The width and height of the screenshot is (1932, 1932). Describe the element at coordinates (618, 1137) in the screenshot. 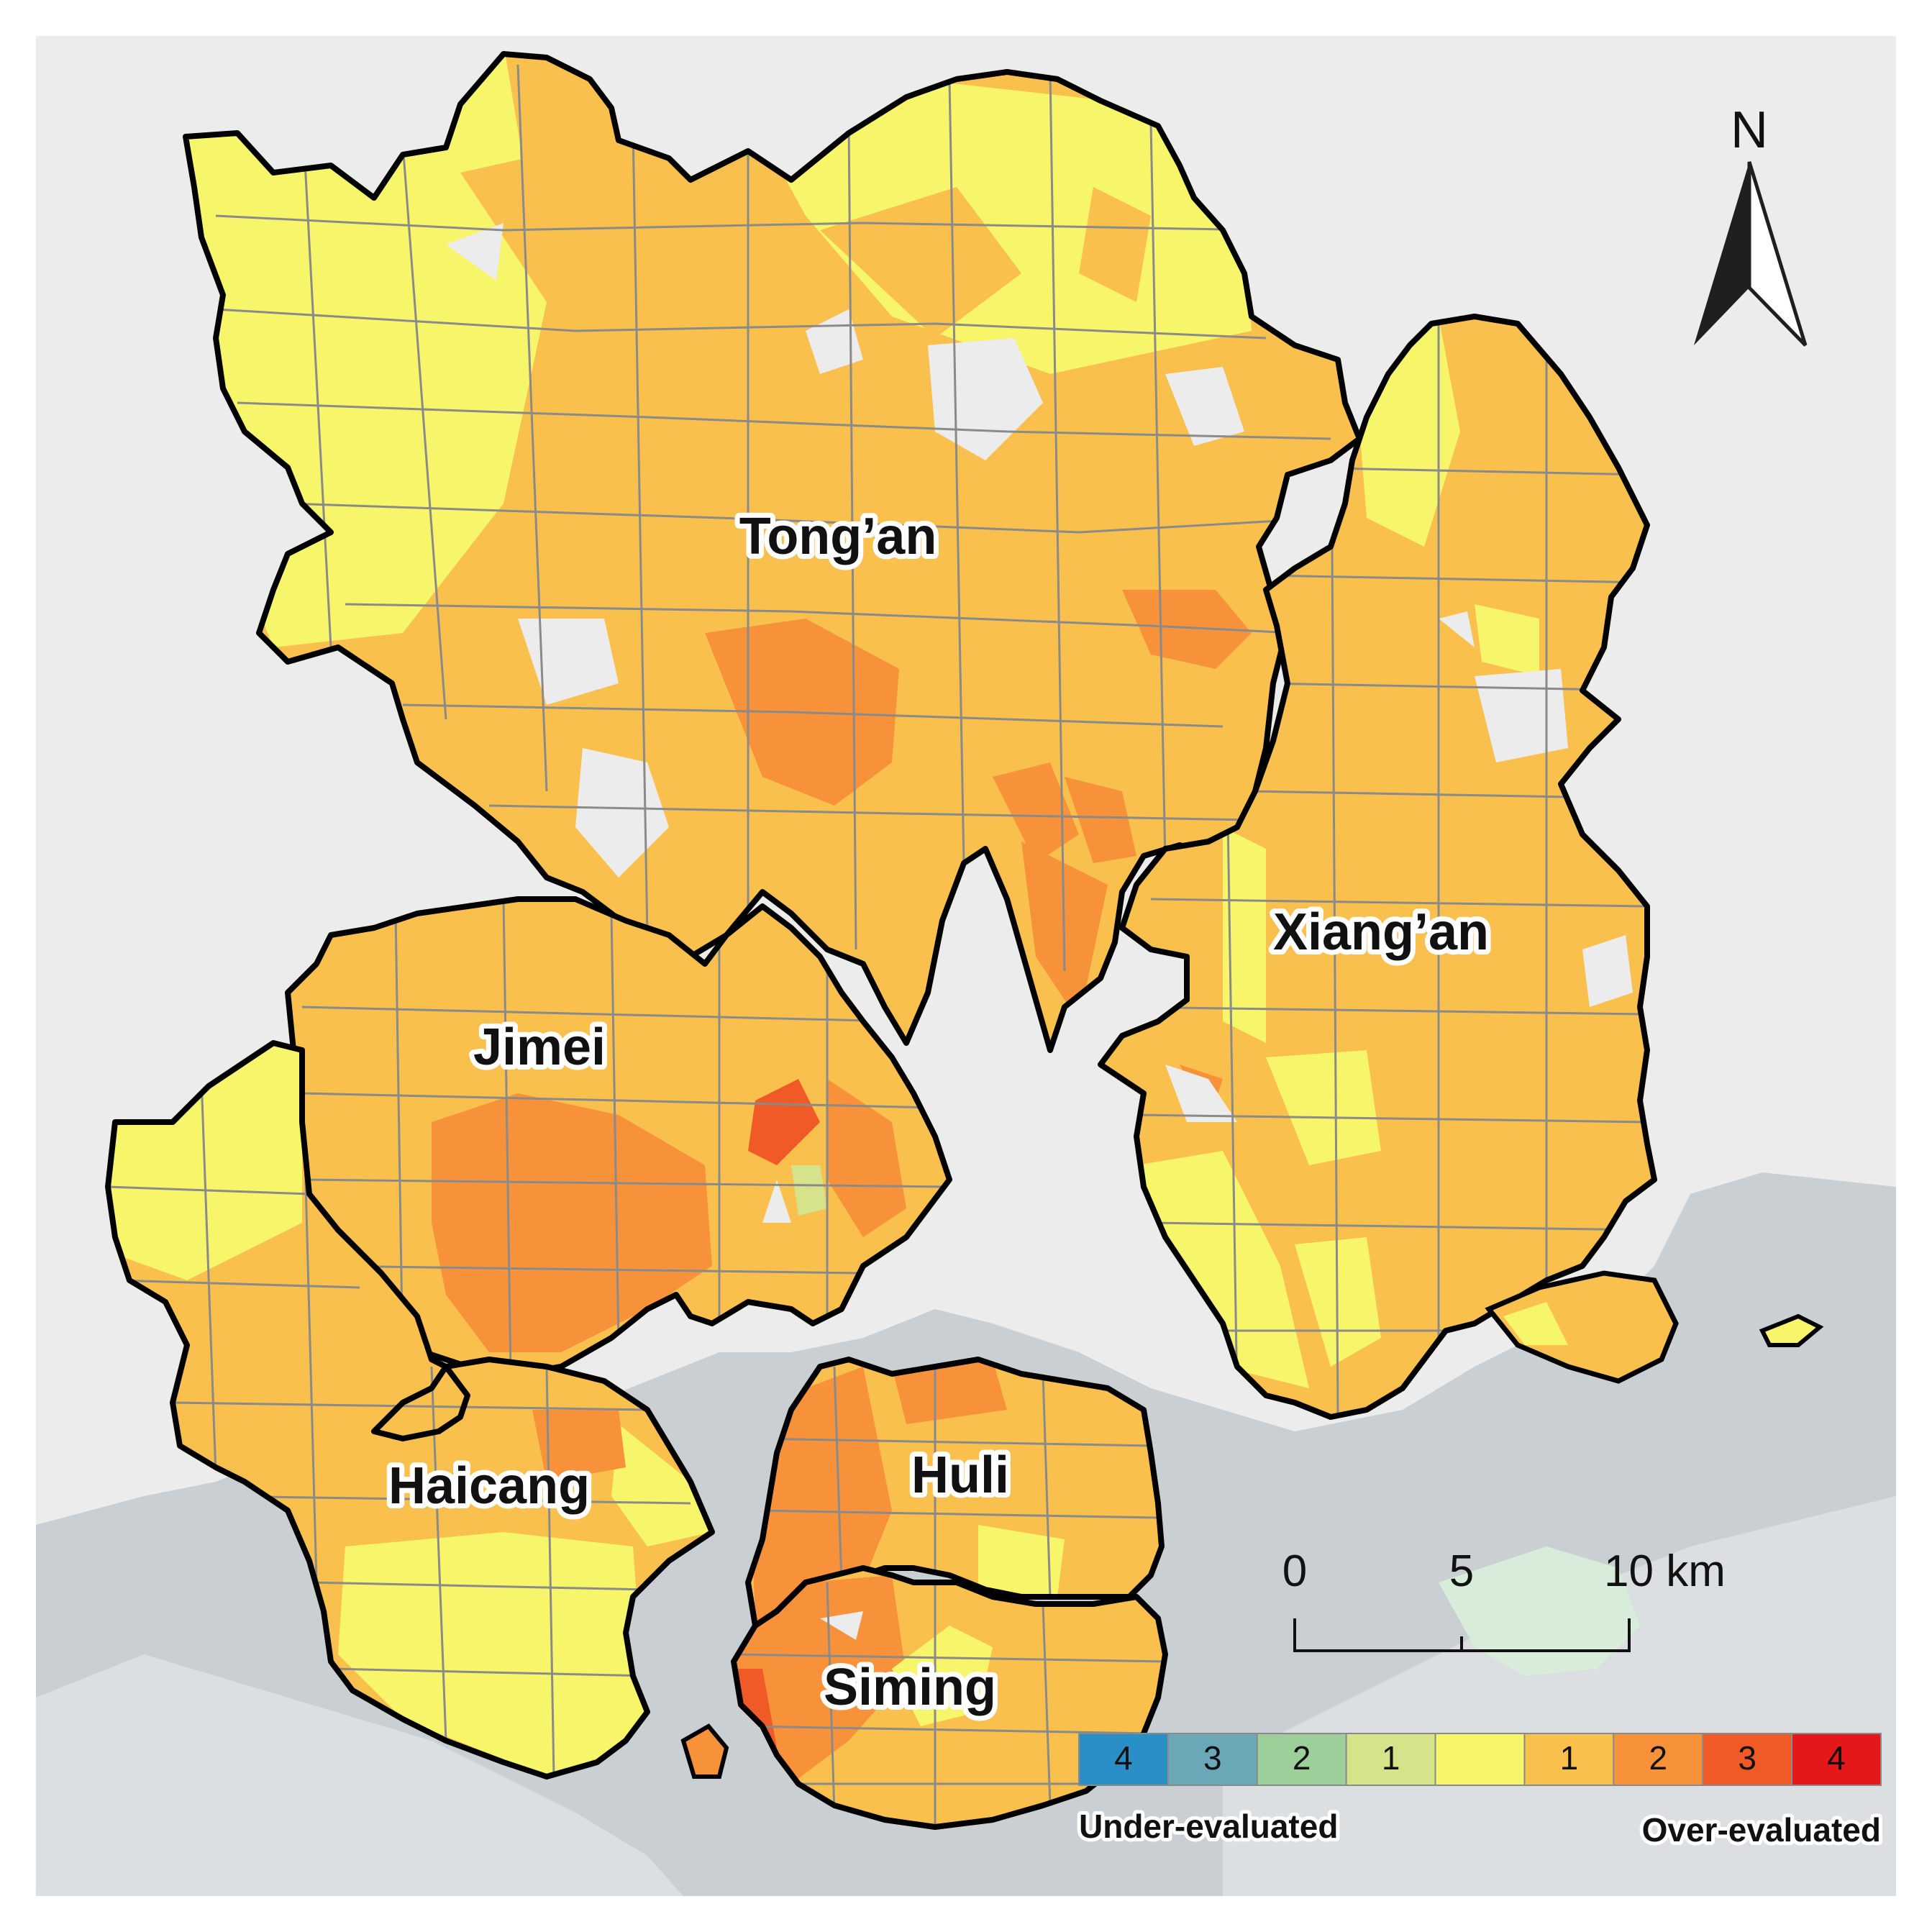

I see `district-jimei` at that location.